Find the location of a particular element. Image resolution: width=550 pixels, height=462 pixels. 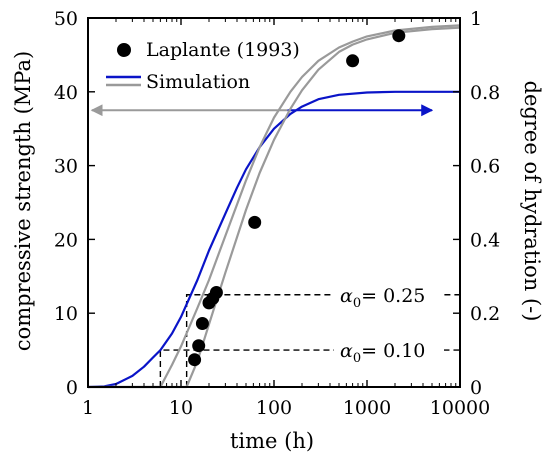

legend-marker-laplante is located at coordinates (124, 50).